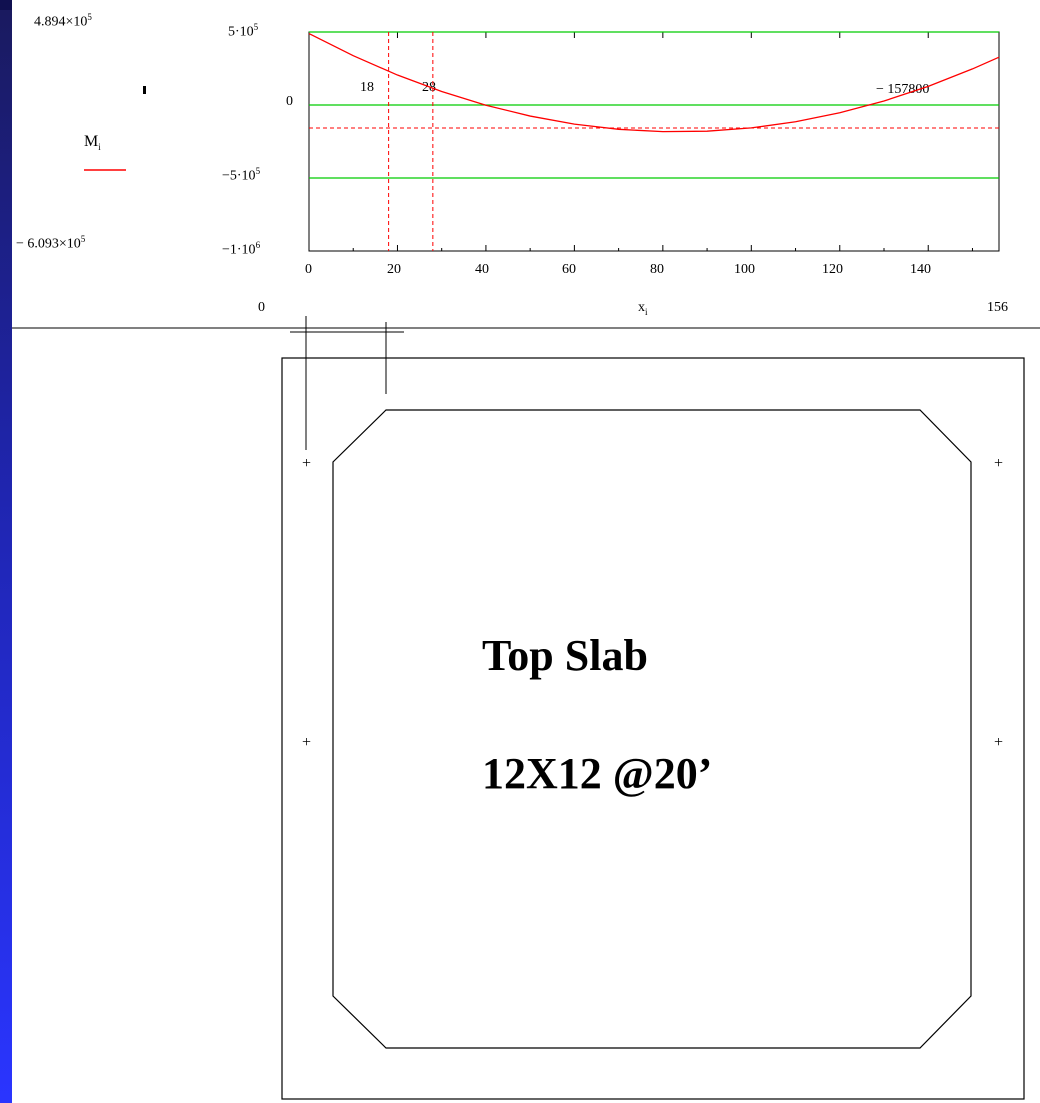  I want to click on legend-label: Mi, so click(92, 143).